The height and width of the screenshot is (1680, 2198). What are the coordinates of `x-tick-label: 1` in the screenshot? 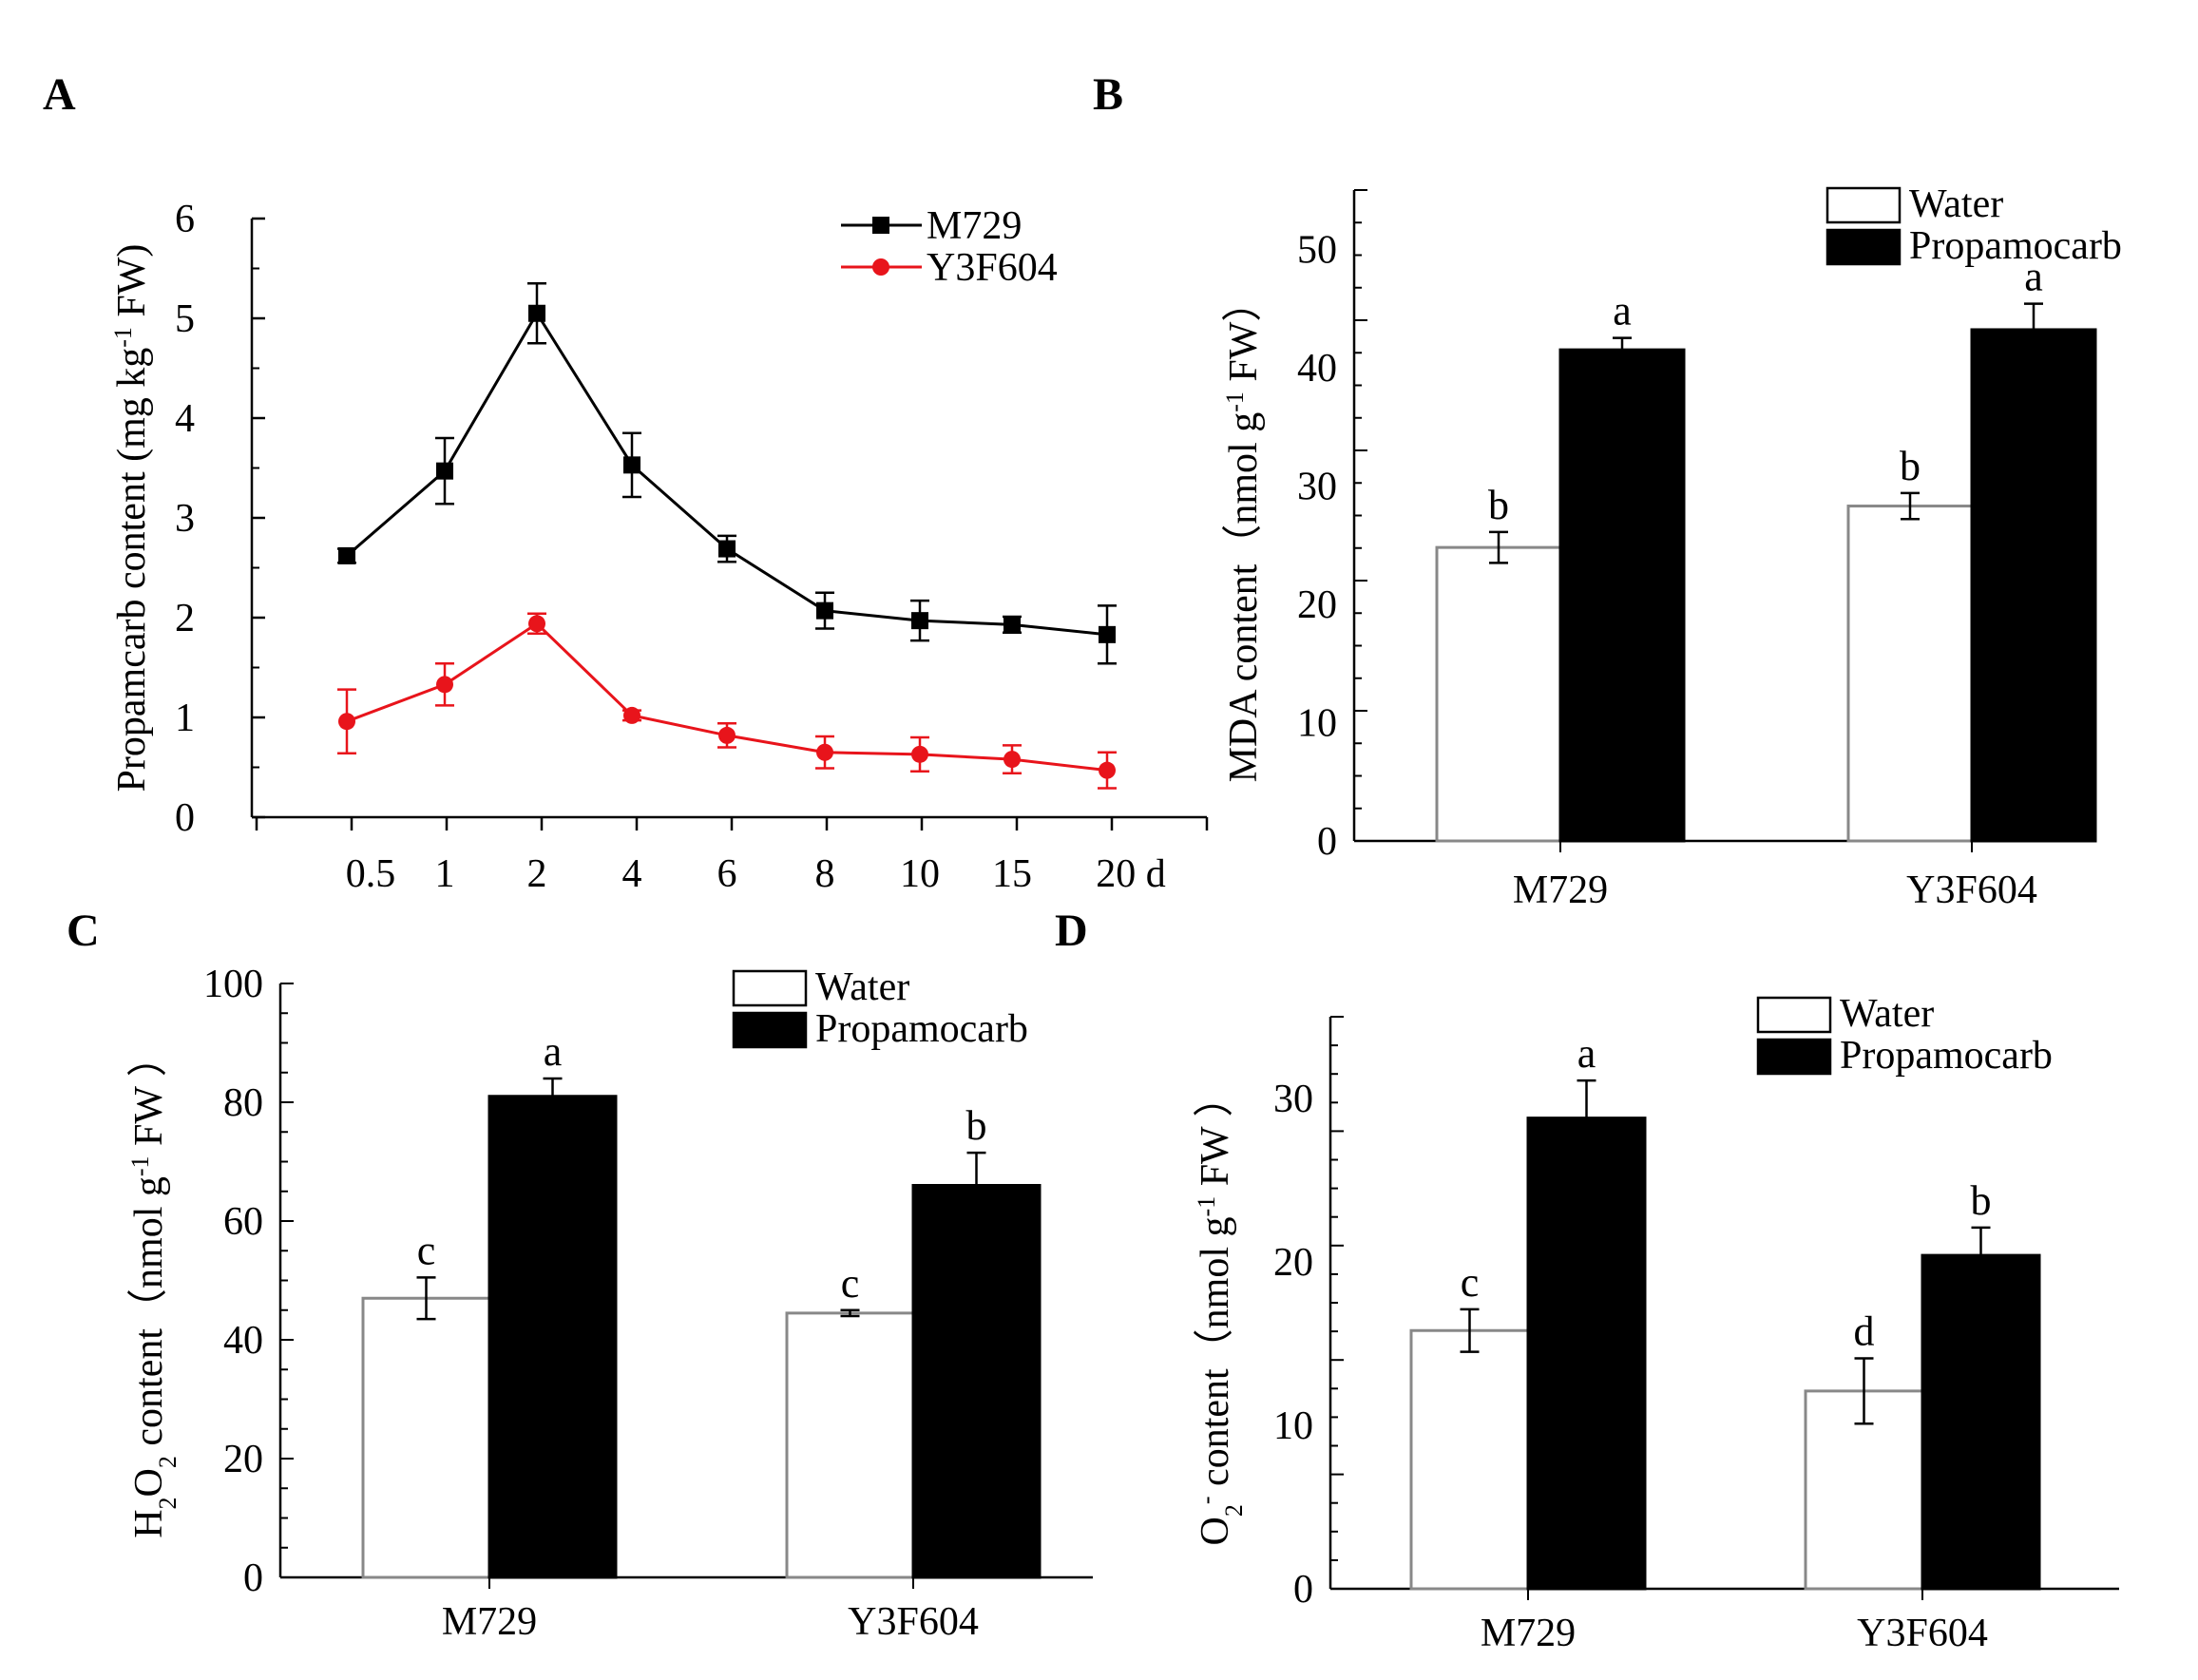 It's located at (445, 874).